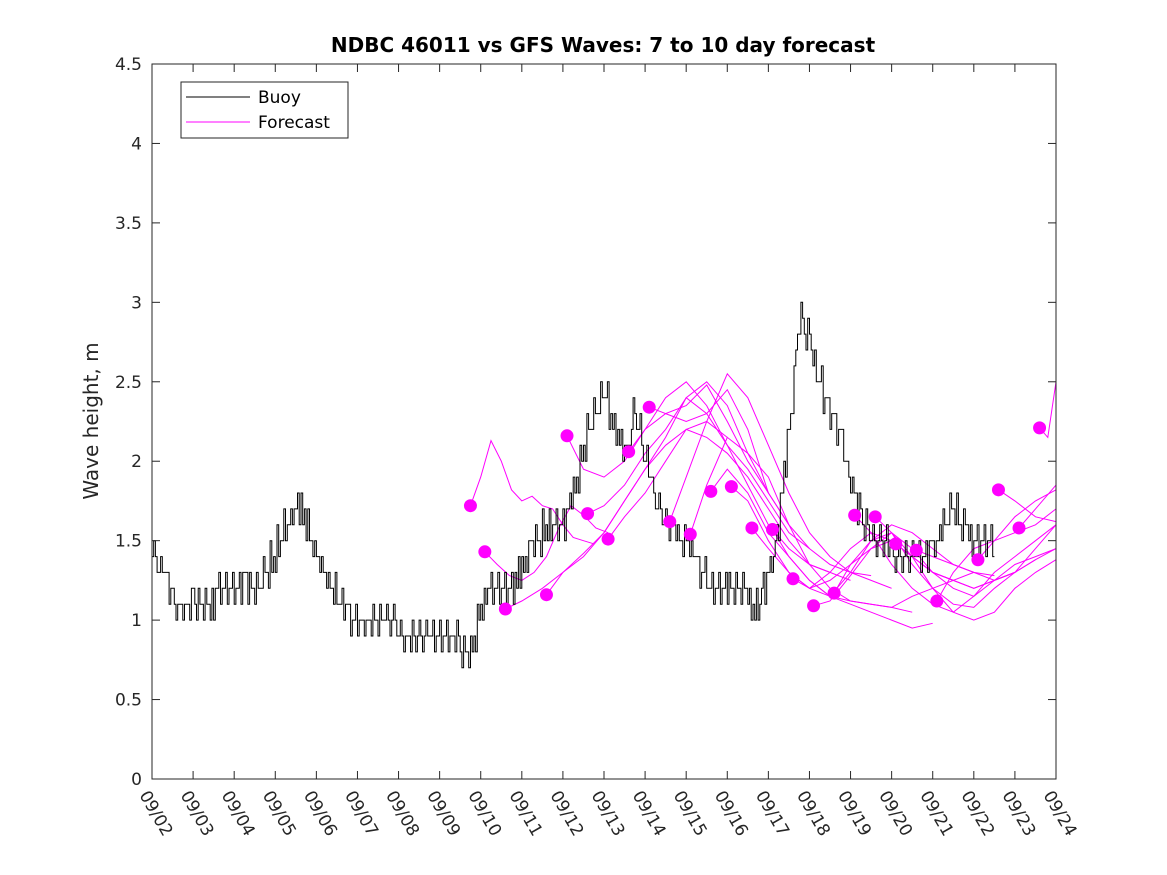  I want to click on x-tick-label: 09/04, so click(238, 814).